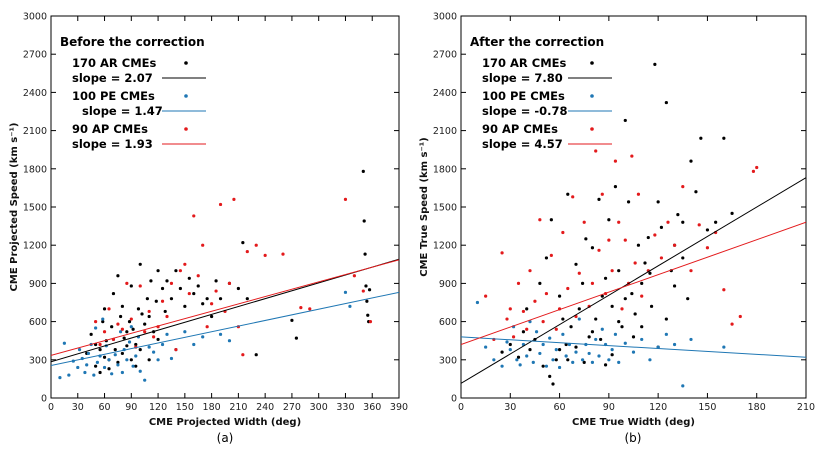 The width and height of the screenshot is (830, 456). I want to click on legend-label-ap: 90 AP CMEs, so click(110, 129).